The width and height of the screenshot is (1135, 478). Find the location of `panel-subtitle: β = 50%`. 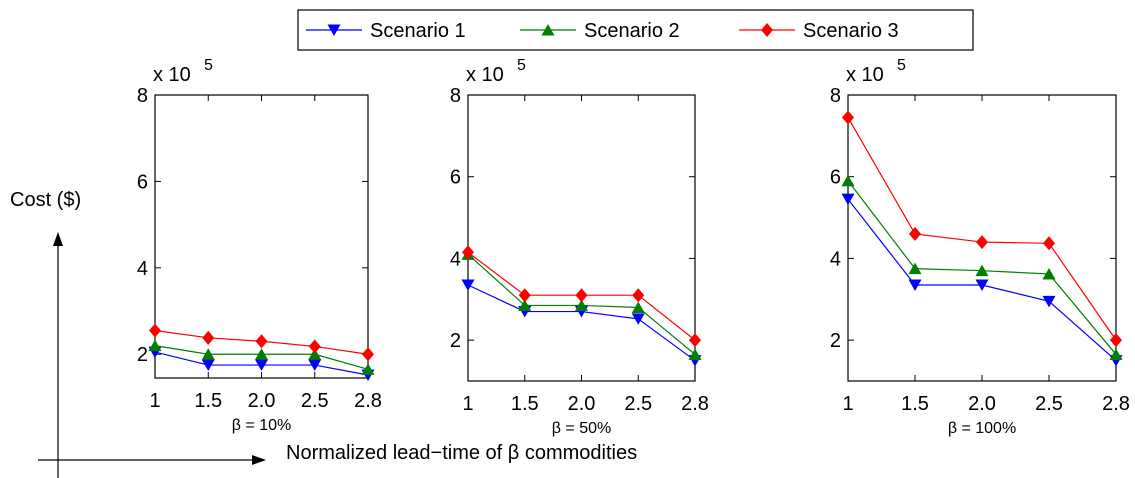

panel-subtitle: β = 50% is located at coordinates (581, 428).